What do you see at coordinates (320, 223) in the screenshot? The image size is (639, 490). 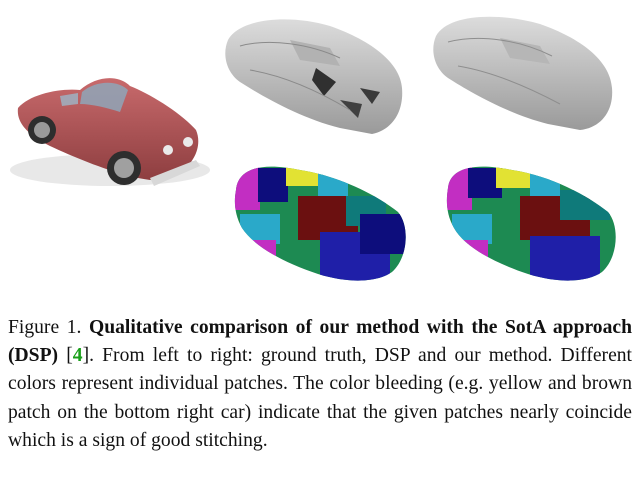 I see `dsp-patch-car` at bounding box center [320, 223].